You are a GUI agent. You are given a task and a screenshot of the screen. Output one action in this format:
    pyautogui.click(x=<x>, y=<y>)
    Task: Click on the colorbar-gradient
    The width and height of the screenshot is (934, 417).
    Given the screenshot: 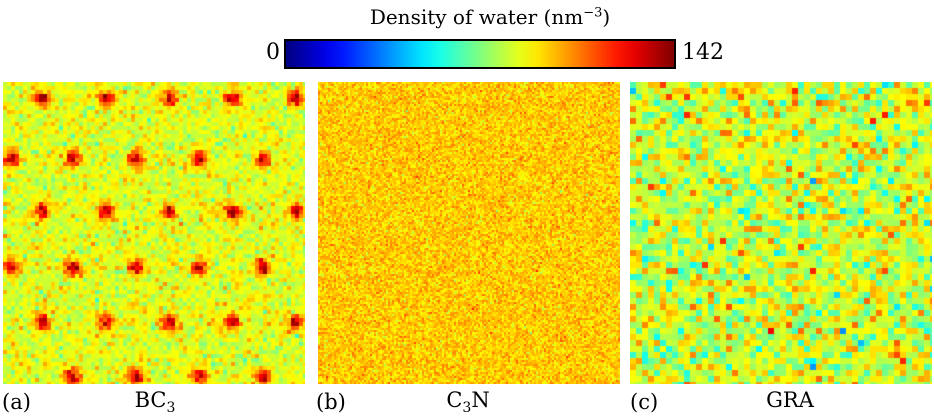 What is the action you would take?
    pyautogui.click(x=480, y=54)
    